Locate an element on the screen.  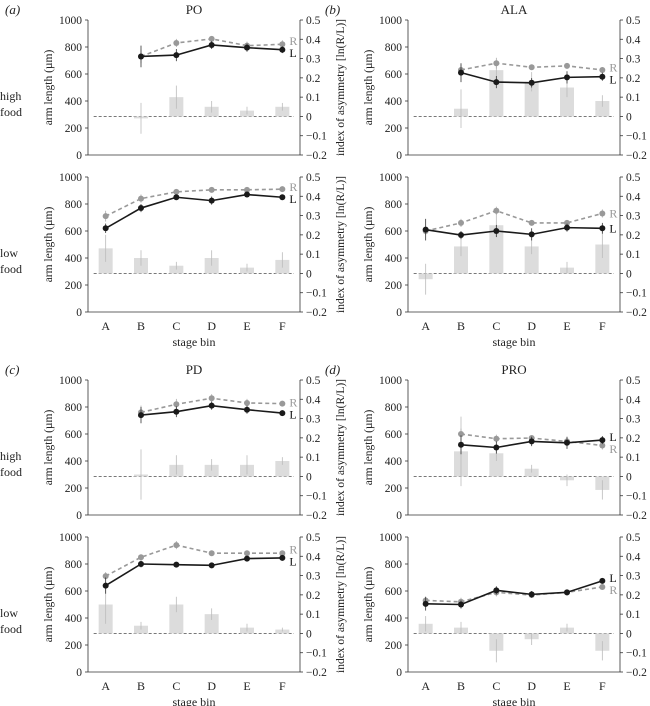
x-tick-label: C is located at coordinates (176, 326).